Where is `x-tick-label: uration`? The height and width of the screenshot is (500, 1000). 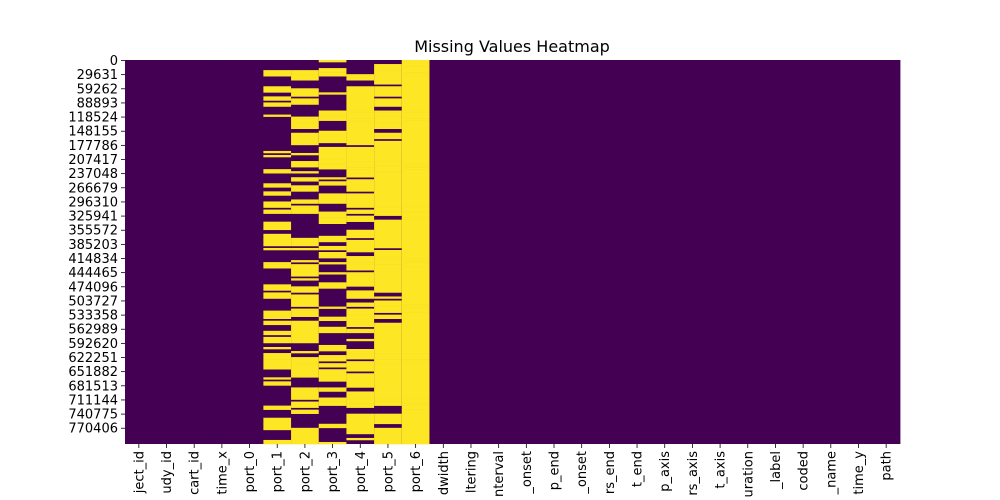
x-tick-label: uration is located at coordinates (748, 474).